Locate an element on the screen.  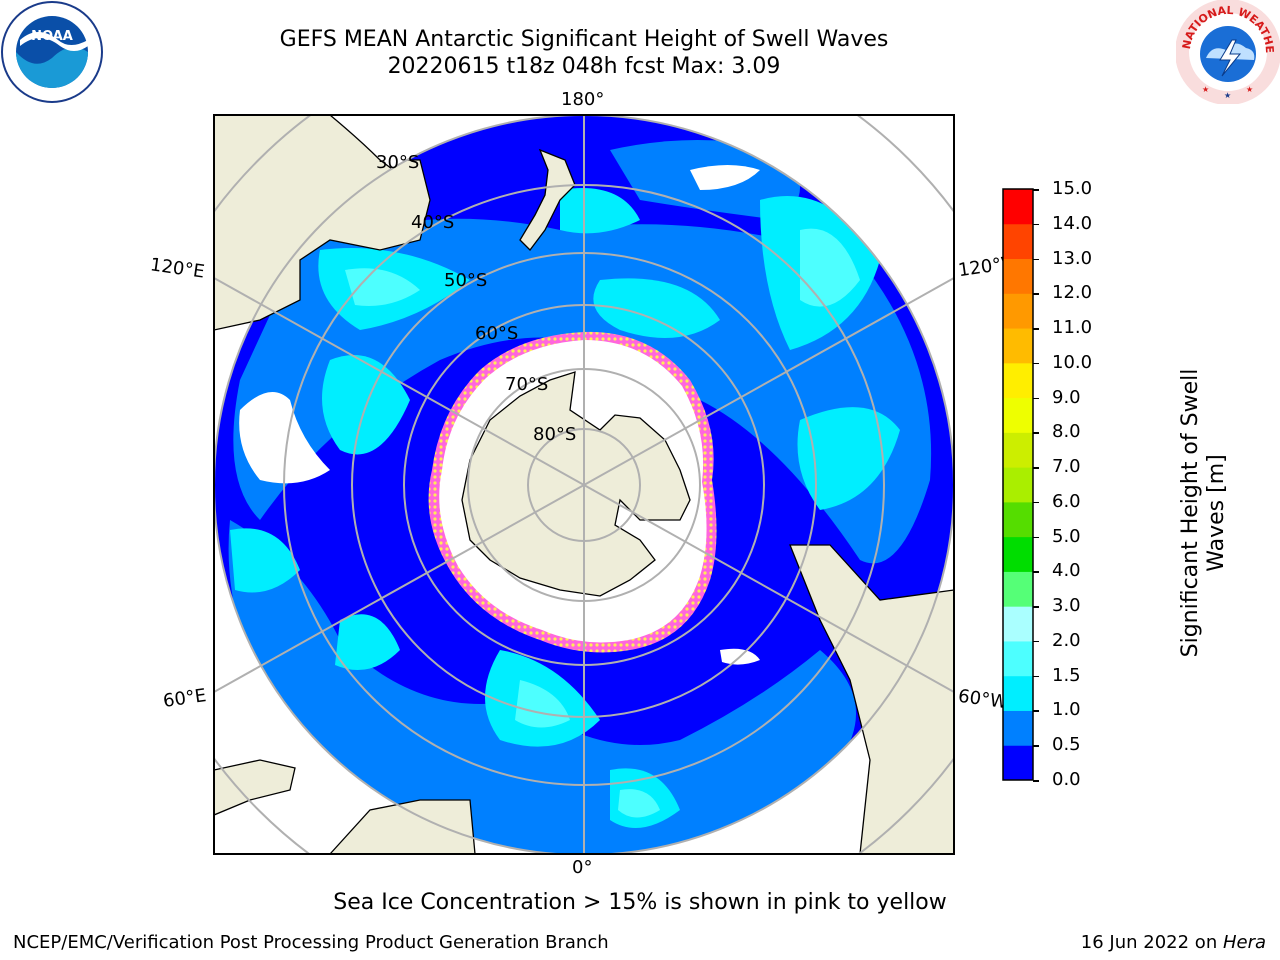
footer-date-text: 16 Jun 2022 on is located at coordinates (1151, 942).